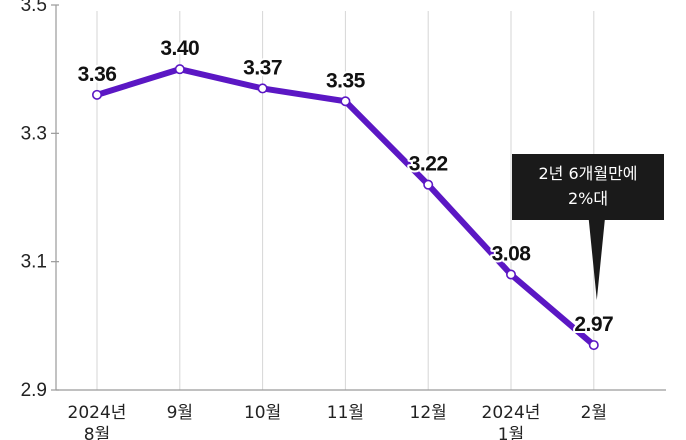 This screenshot has width=686, height=440. I want to click on x-tick-label: 10월, so click(262, 413).